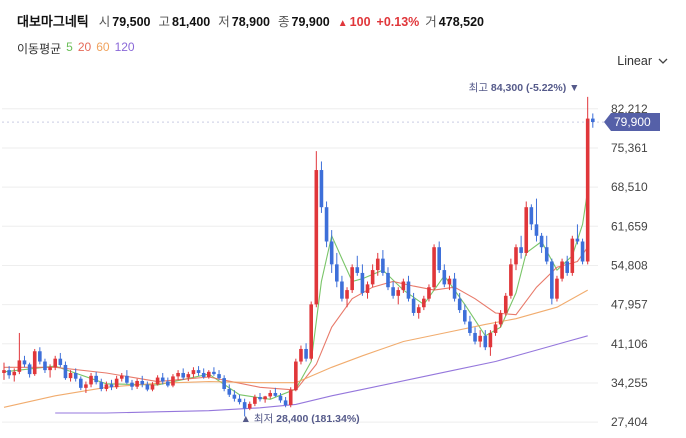  I want to click on open-label: 시, so click(104, 22).